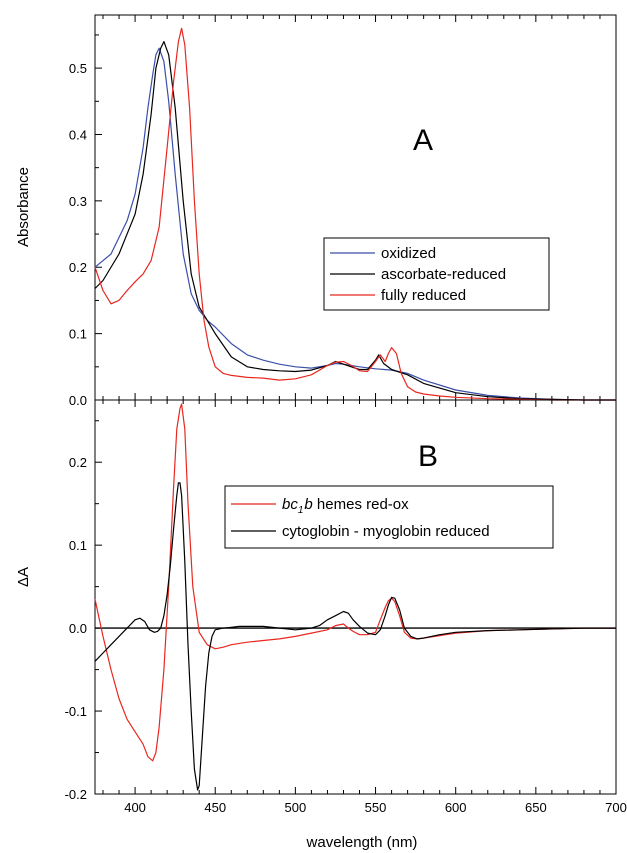  What do you see at coordinates (78, 400) in the screenshot?
I see `a-y-tick-label-0: 0.0` at bounding box center [78, 400].